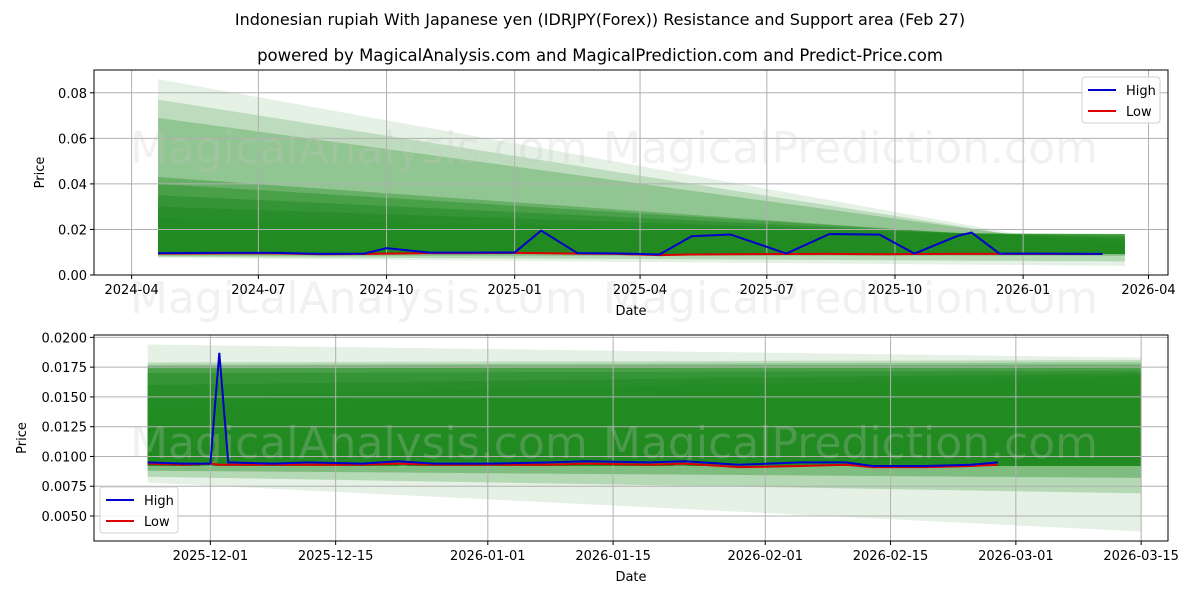 The width and height of the screenshot is (1200, 600). I want to click on low-series-line, so click(572, 465).